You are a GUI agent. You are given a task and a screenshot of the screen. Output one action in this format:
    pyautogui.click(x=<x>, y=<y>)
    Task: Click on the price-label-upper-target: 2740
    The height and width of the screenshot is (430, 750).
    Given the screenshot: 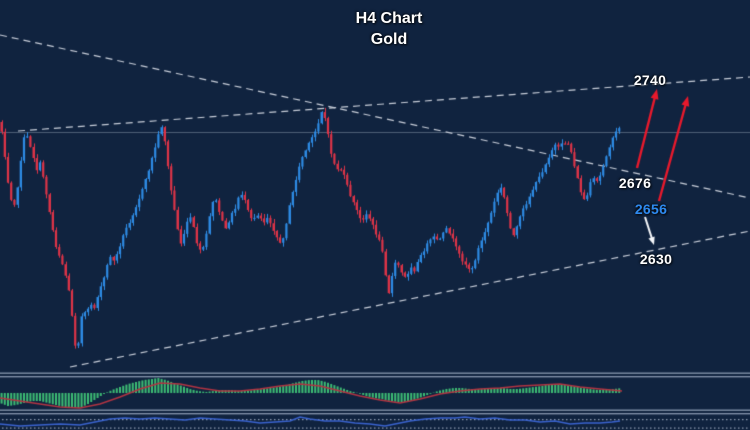 What is the action you would take?
    pyautogui.click(x=650, y=80)
    